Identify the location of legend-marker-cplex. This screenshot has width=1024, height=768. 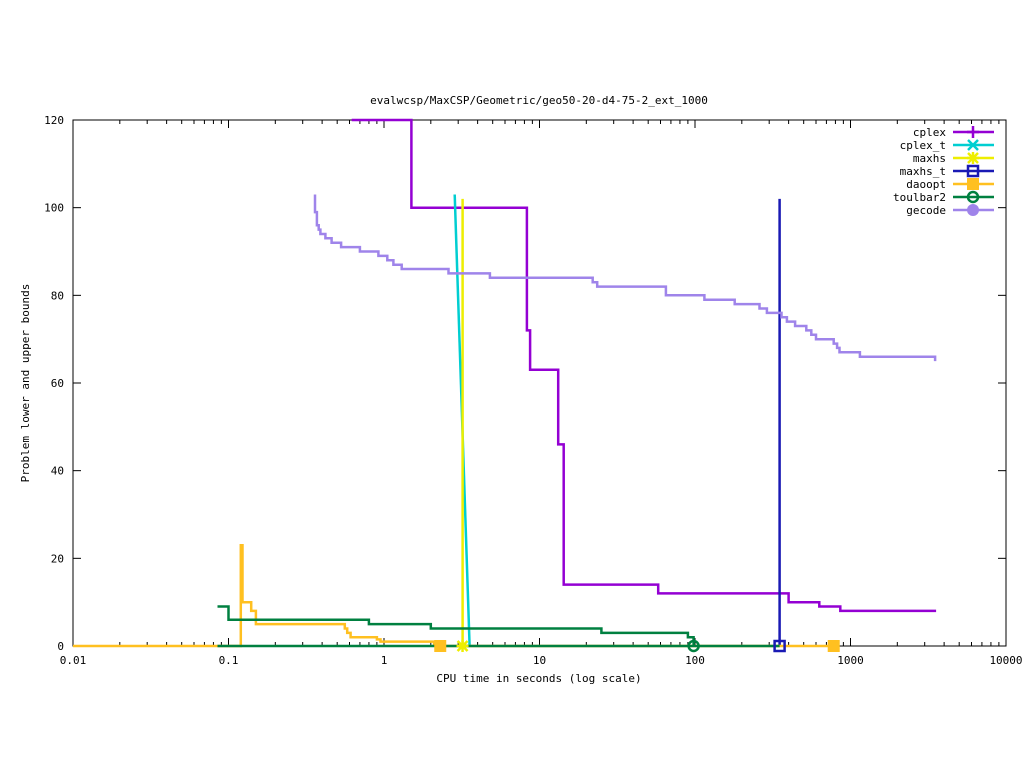
(973, 132).